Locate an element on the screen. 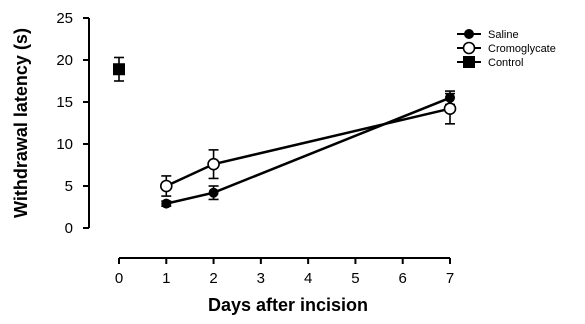 The width and height of the screenshot is (585, 324). y-tick-label: 10 is located at coordinates (64, 144).